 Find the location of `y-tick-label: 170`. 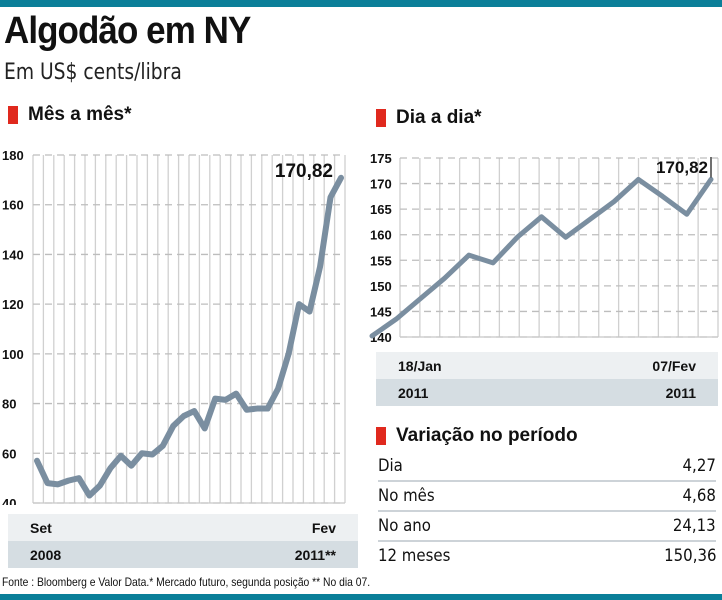

y-tick-label: 170 is located at coordinates (381, 184).